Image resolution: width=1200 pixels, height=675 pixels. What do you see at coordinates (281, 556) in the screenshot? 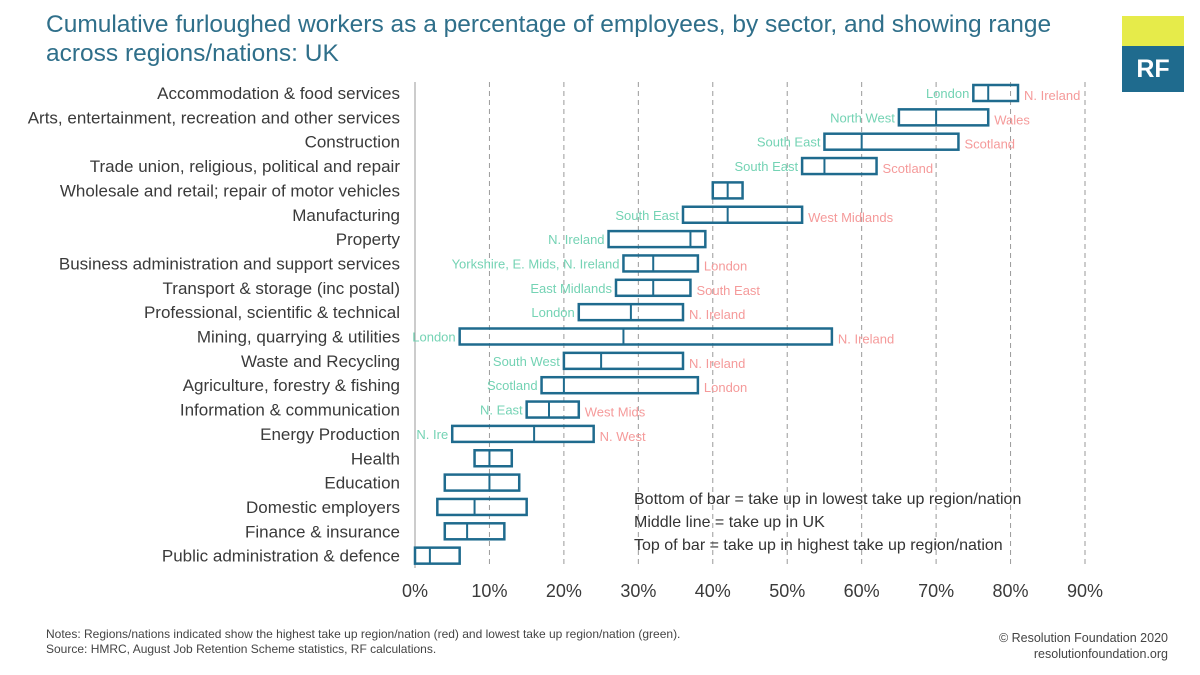
I see `category-label: Public administration & defence` at bounding box center [281, 556].